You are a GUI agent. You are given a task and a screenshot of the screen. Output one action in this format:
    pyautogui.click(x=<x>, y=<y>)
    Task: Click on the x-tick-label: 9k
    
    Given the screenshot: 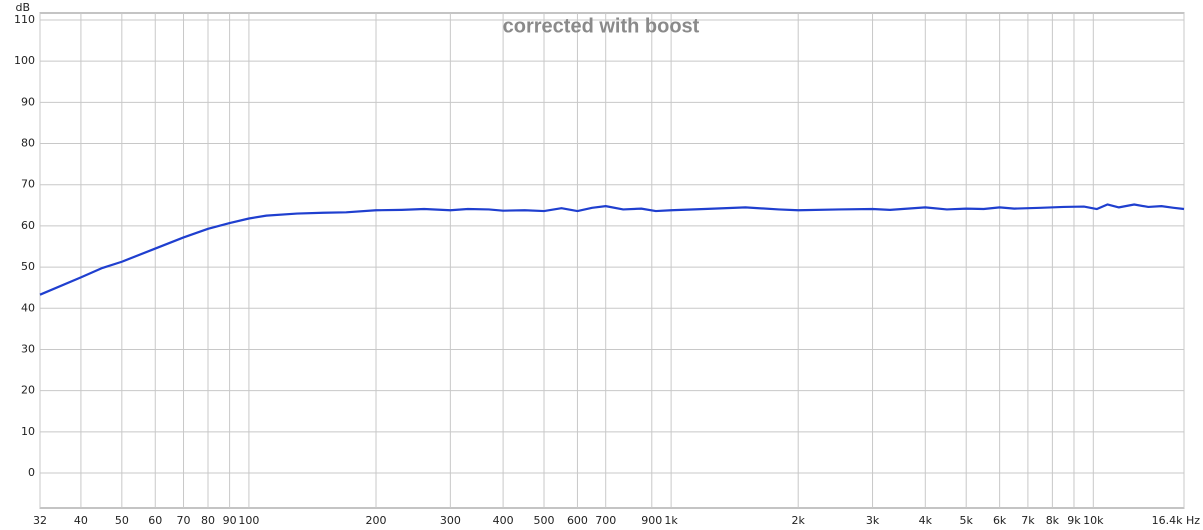 What is the action you would take?
    pyautogui.click(x=1074, y=520)
    